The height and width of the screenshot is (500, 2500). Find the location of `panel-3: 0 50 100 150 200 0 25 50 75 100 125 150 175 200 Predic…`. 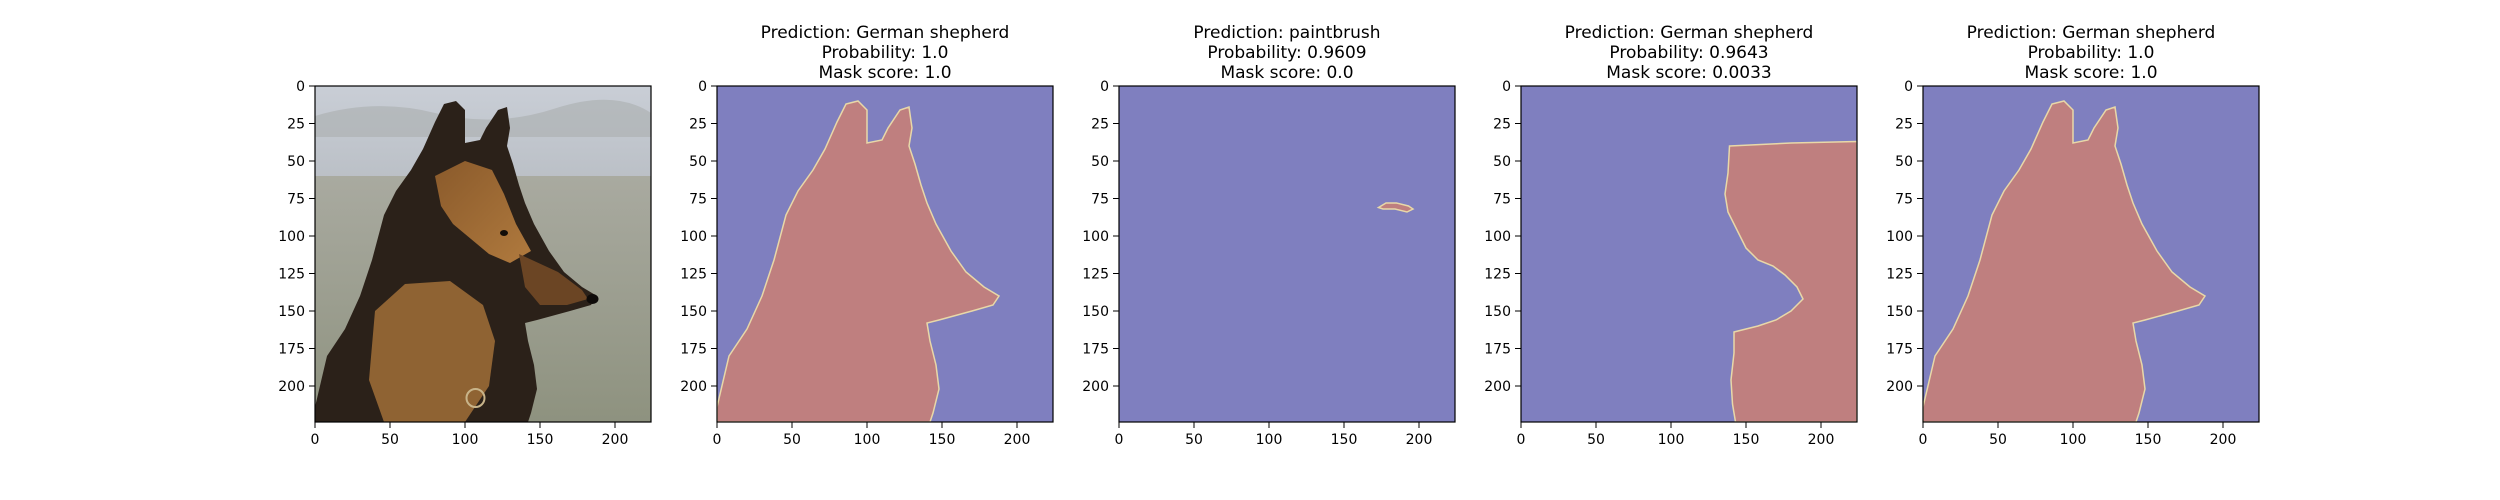

panel-3: 0 50 100 150 200 0 25 50 75 100 125 150 175 200 Predic… is located at coordinates (1268, 235).